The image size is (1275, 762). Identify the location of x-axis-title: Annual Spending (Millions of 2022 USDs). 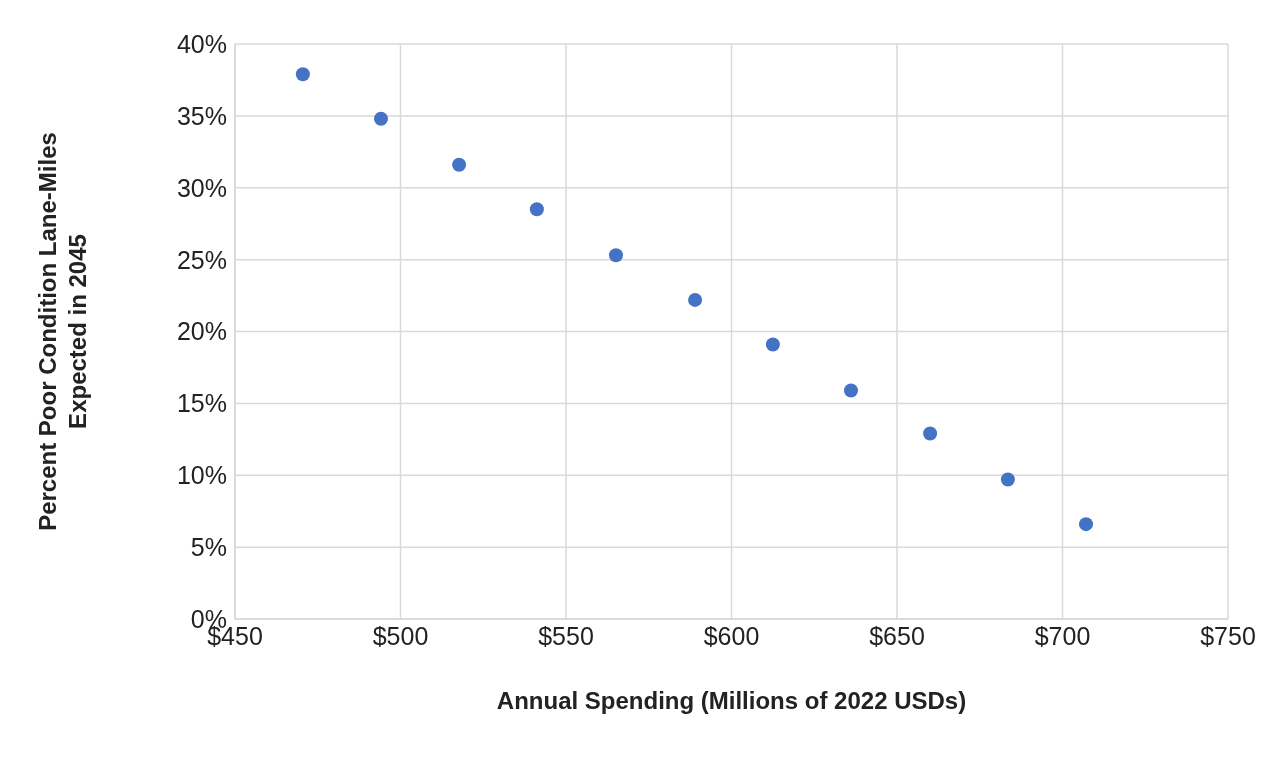
(731, 700).